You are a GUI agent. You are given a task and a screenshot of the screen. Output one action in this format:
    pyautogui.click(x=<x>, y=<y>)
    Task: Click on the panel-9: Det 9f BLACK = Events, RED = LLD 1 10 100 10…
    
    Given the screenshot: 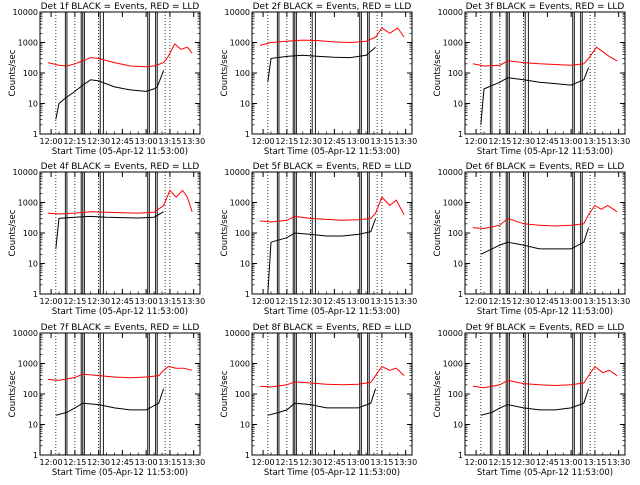 What is the action you would take?
    pyautogui.click(x=531, y=400)
    